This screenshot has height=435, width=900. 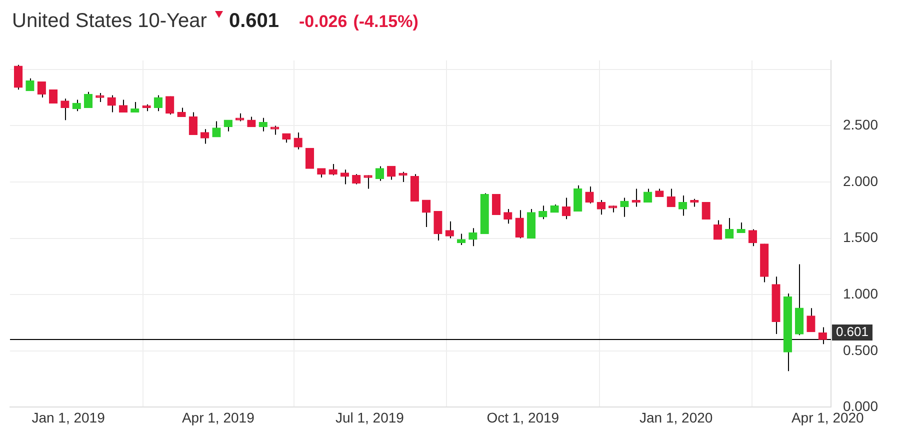 I want to click on y-tick-label: 2.000, so click(x=860, y=180).